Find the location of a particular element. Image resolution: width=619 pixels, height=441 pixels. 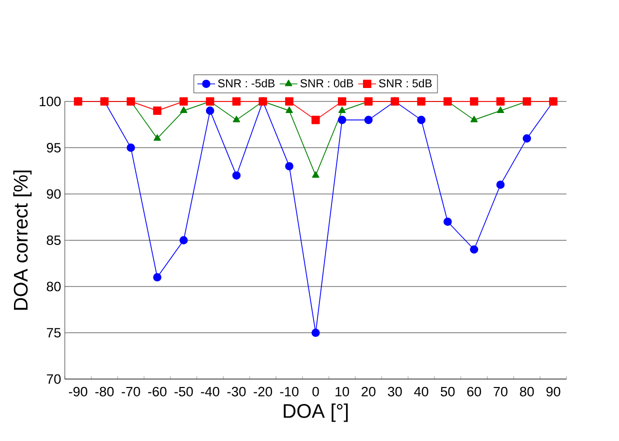

x-tick-label: 90 is located at coordinates (553, 391).